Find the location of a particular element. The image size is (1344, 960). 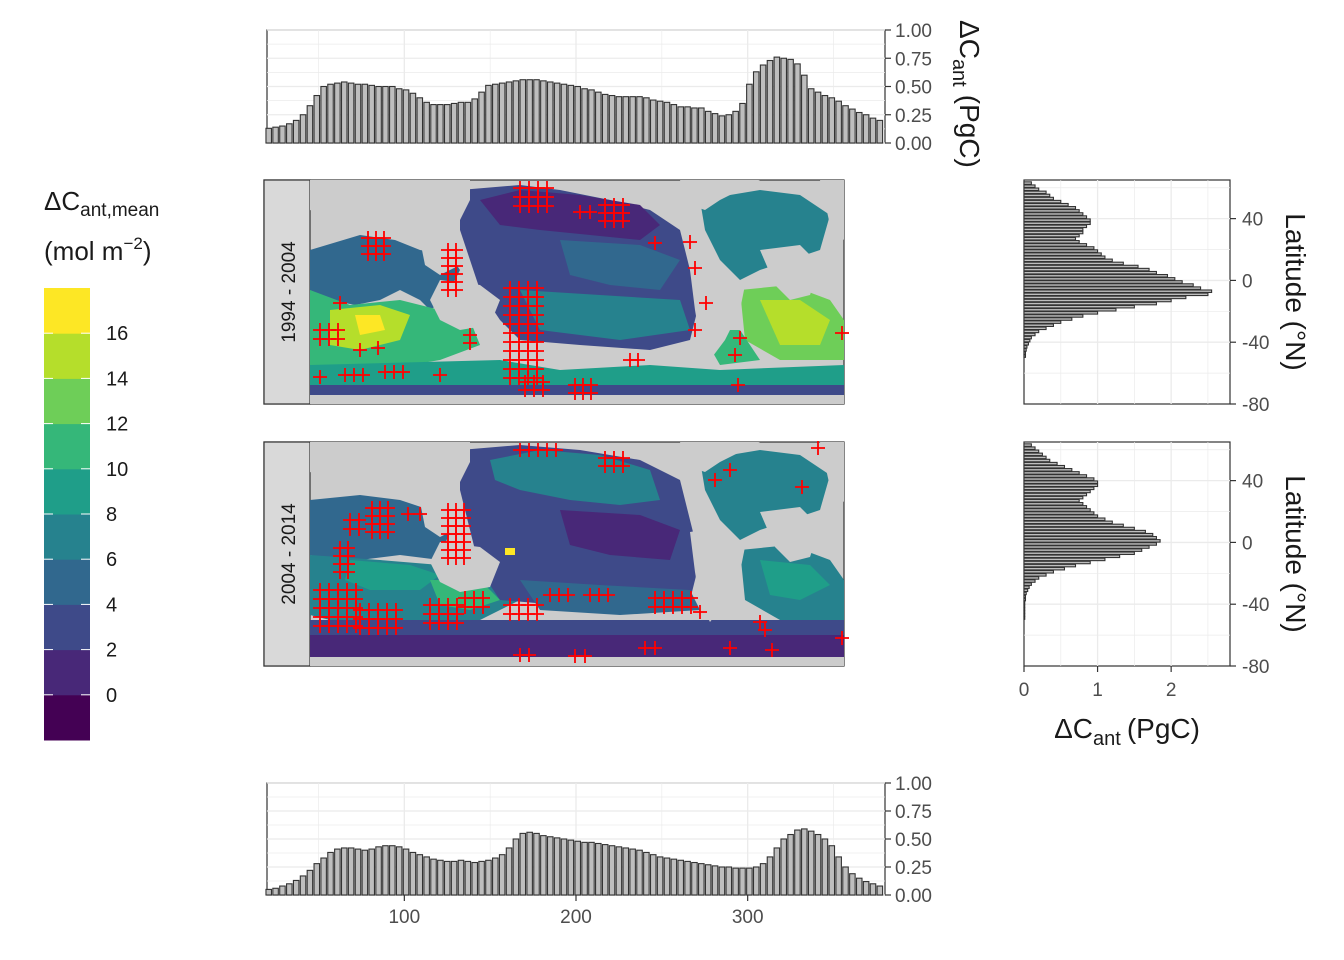

legend-title: ΔCant,mean is located at coordinates (101, 203).